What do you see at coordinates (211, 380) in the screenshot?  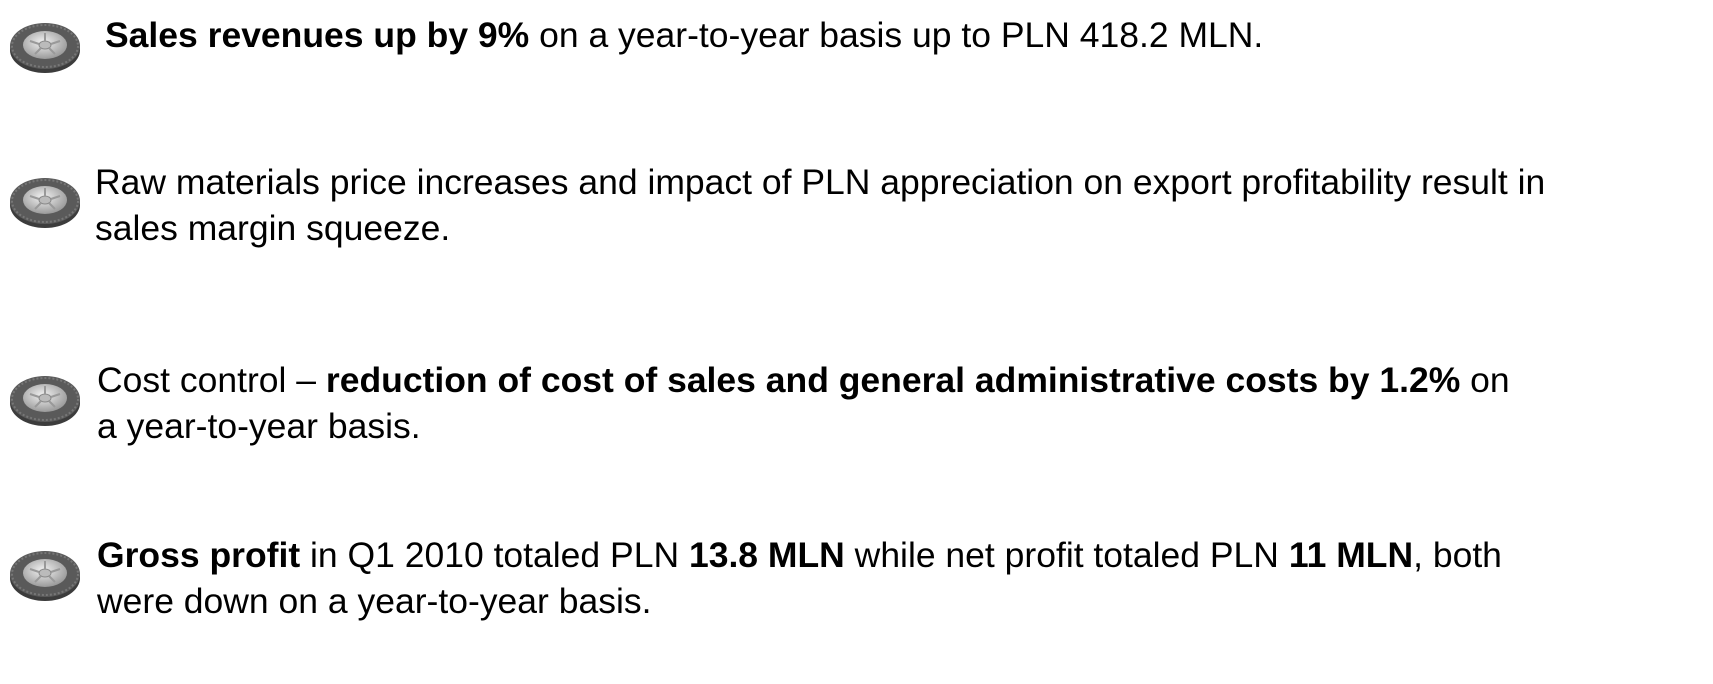 I see `text-run: Cost control –` at bounding box center [211, 380].